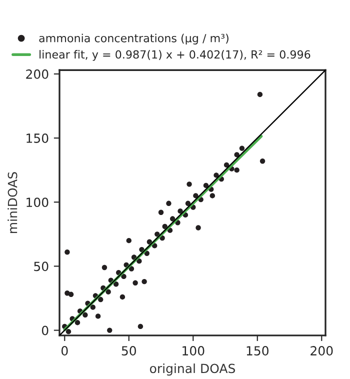 The height and width of the screenshot is (379, 350). Describe the element at coordinates (257, 351) in the screenshot. I see `x-tick-label: 150` at that location.